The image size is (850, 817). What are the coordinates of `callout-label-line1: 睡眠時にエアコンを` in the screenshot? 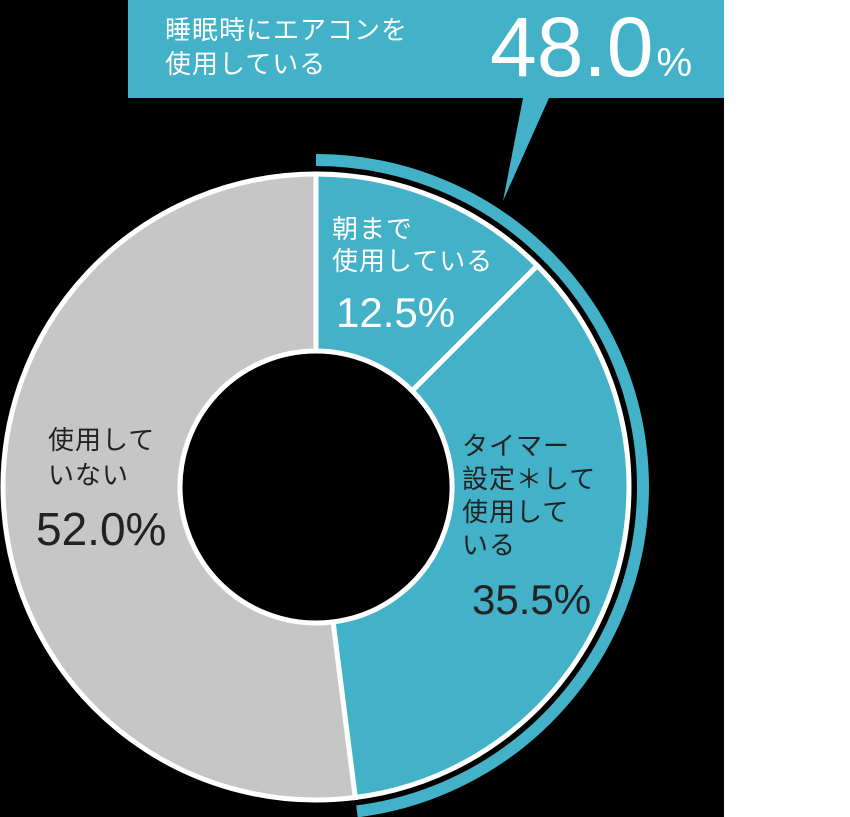 It's located at (287, 30).